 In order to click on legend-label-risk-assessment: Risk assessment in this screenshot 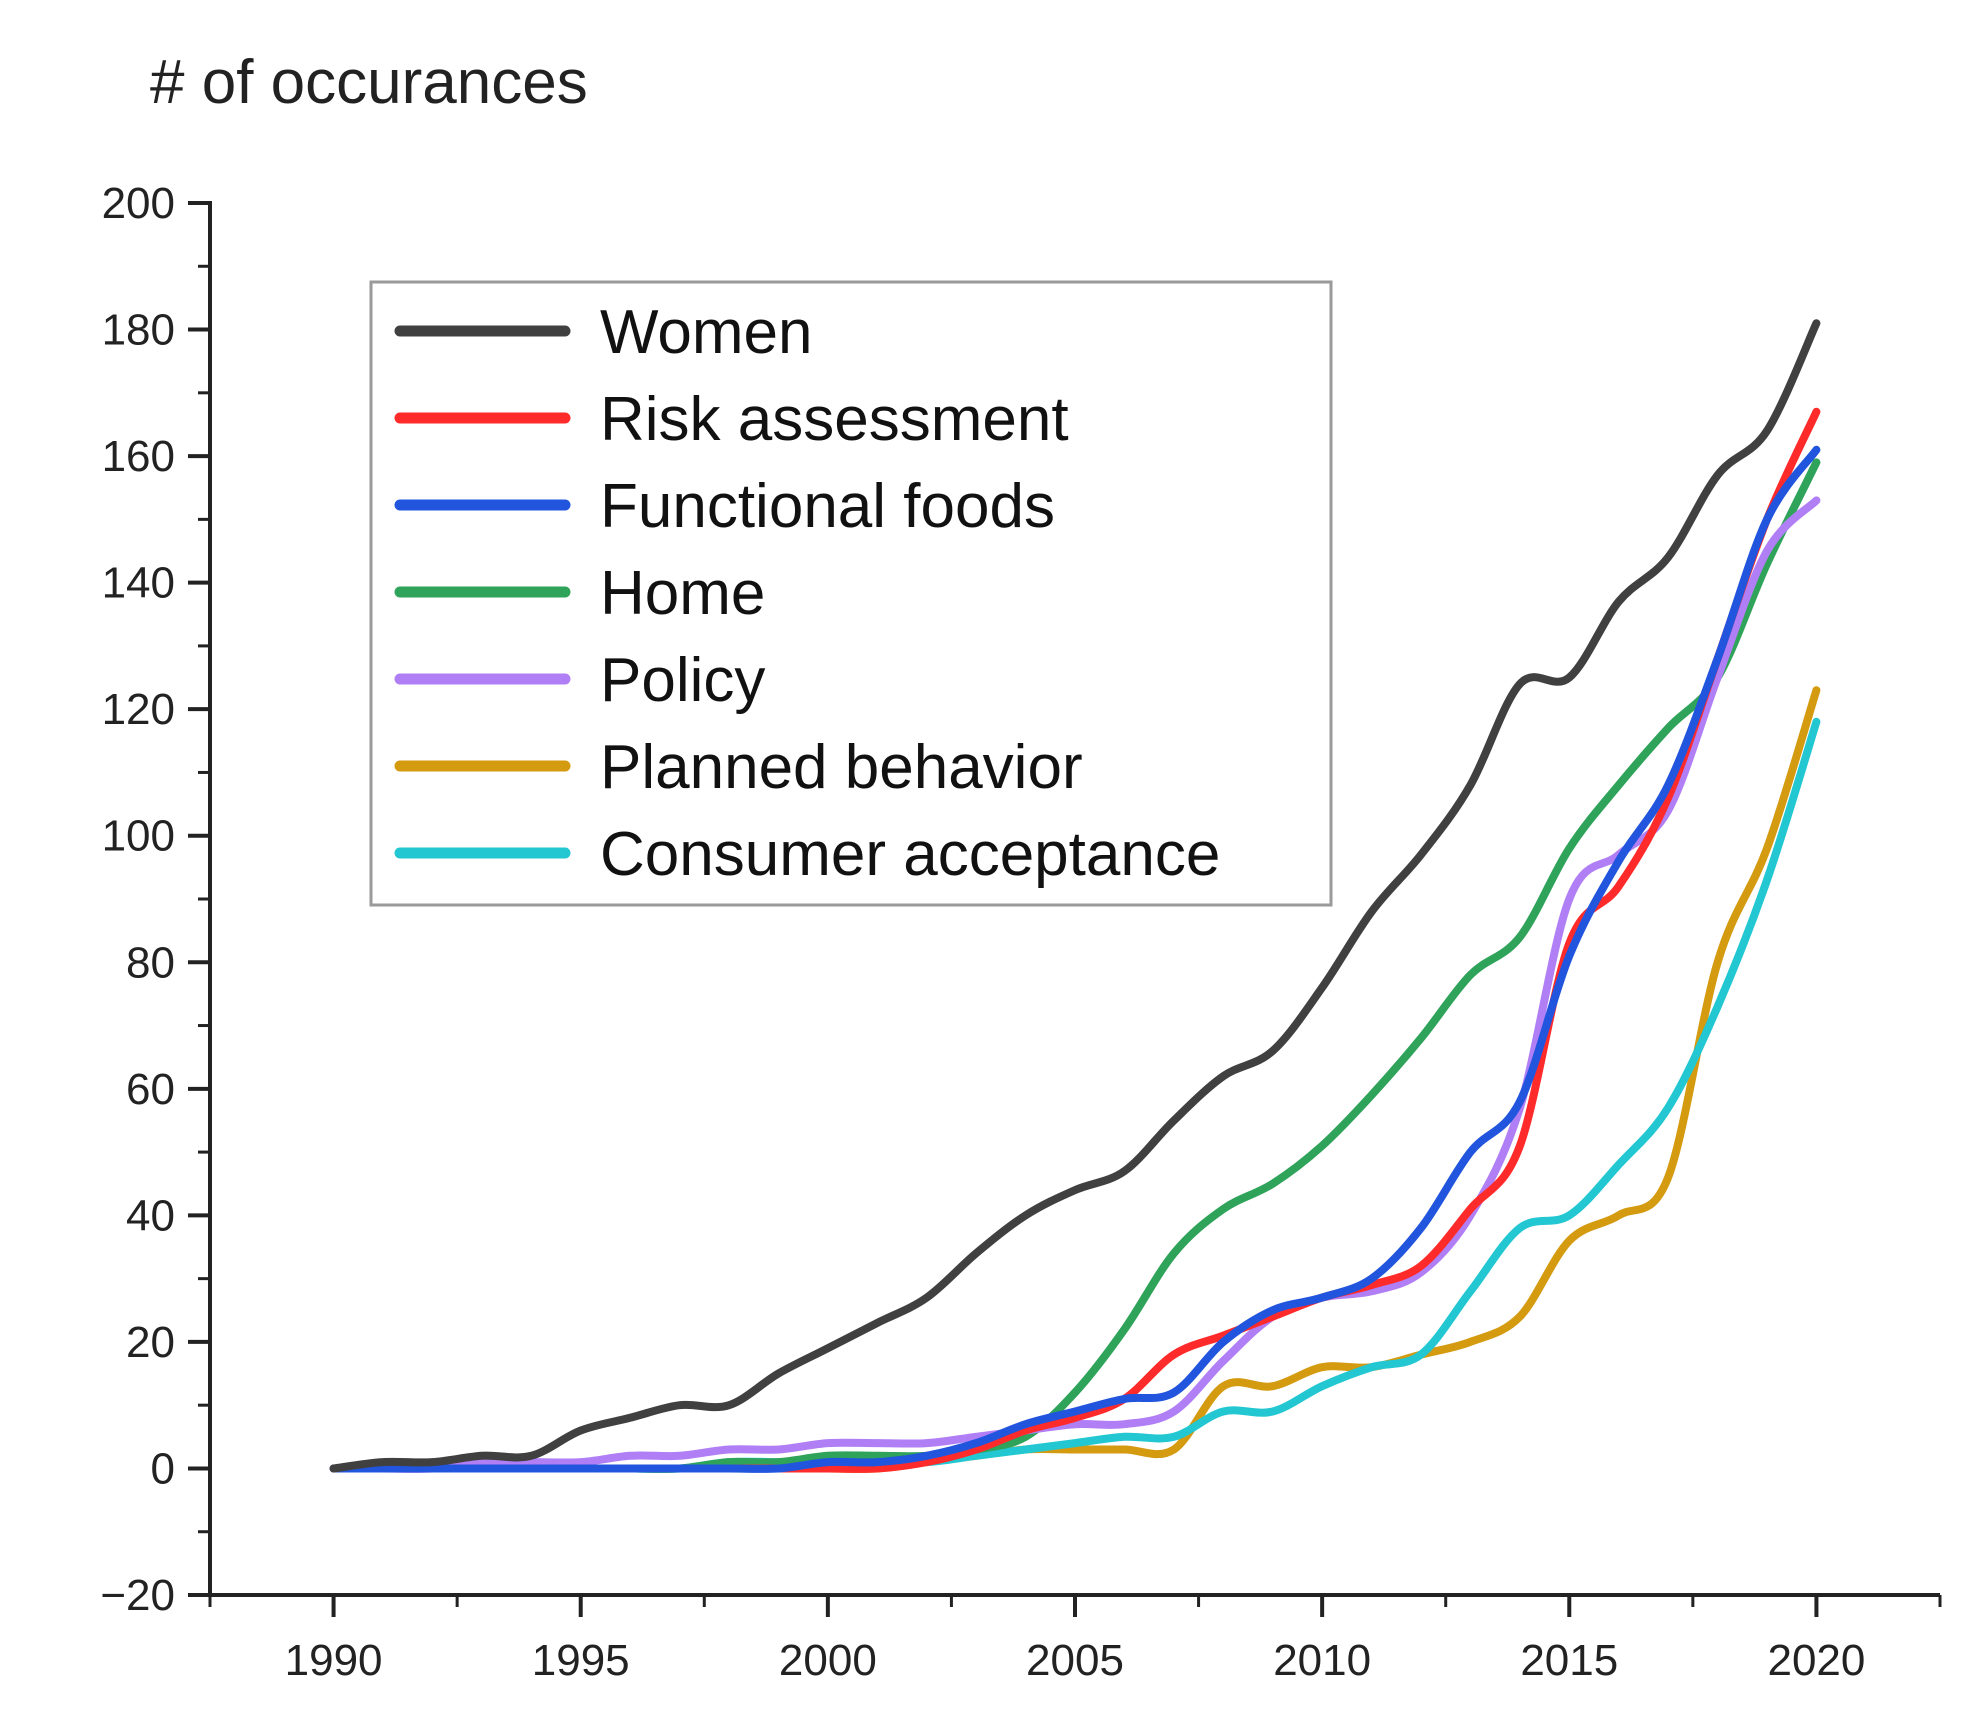, I will do `click(834, 419)`.